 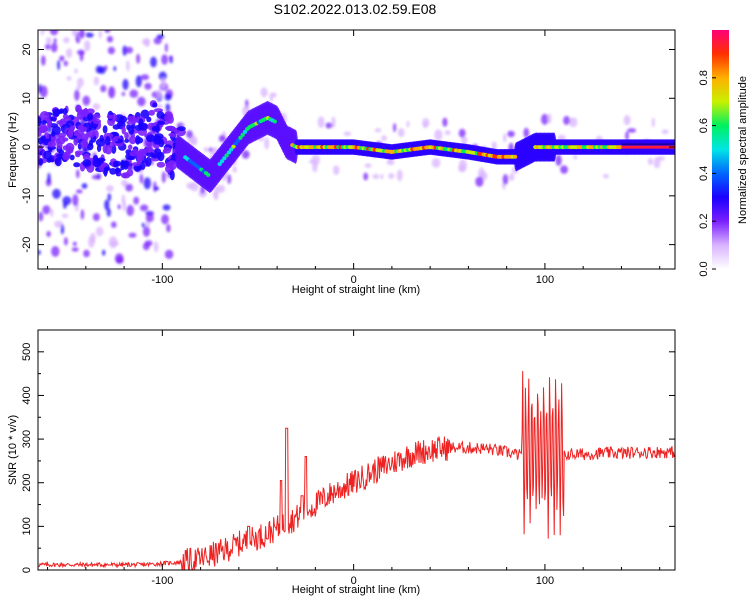 I want to click on colorbar-ticks: 0.0 0.2 0.4 0.6 0.8, so click(x=707, y=173).